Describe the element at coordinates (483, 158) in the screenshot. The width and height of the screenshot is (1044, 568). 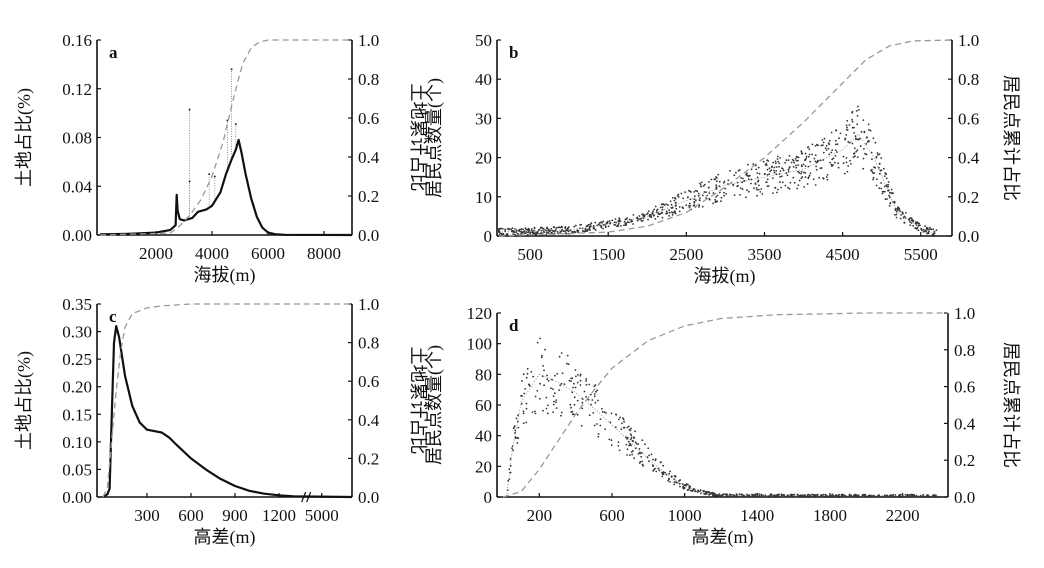
I see `y-tick-label: 20` at that location.